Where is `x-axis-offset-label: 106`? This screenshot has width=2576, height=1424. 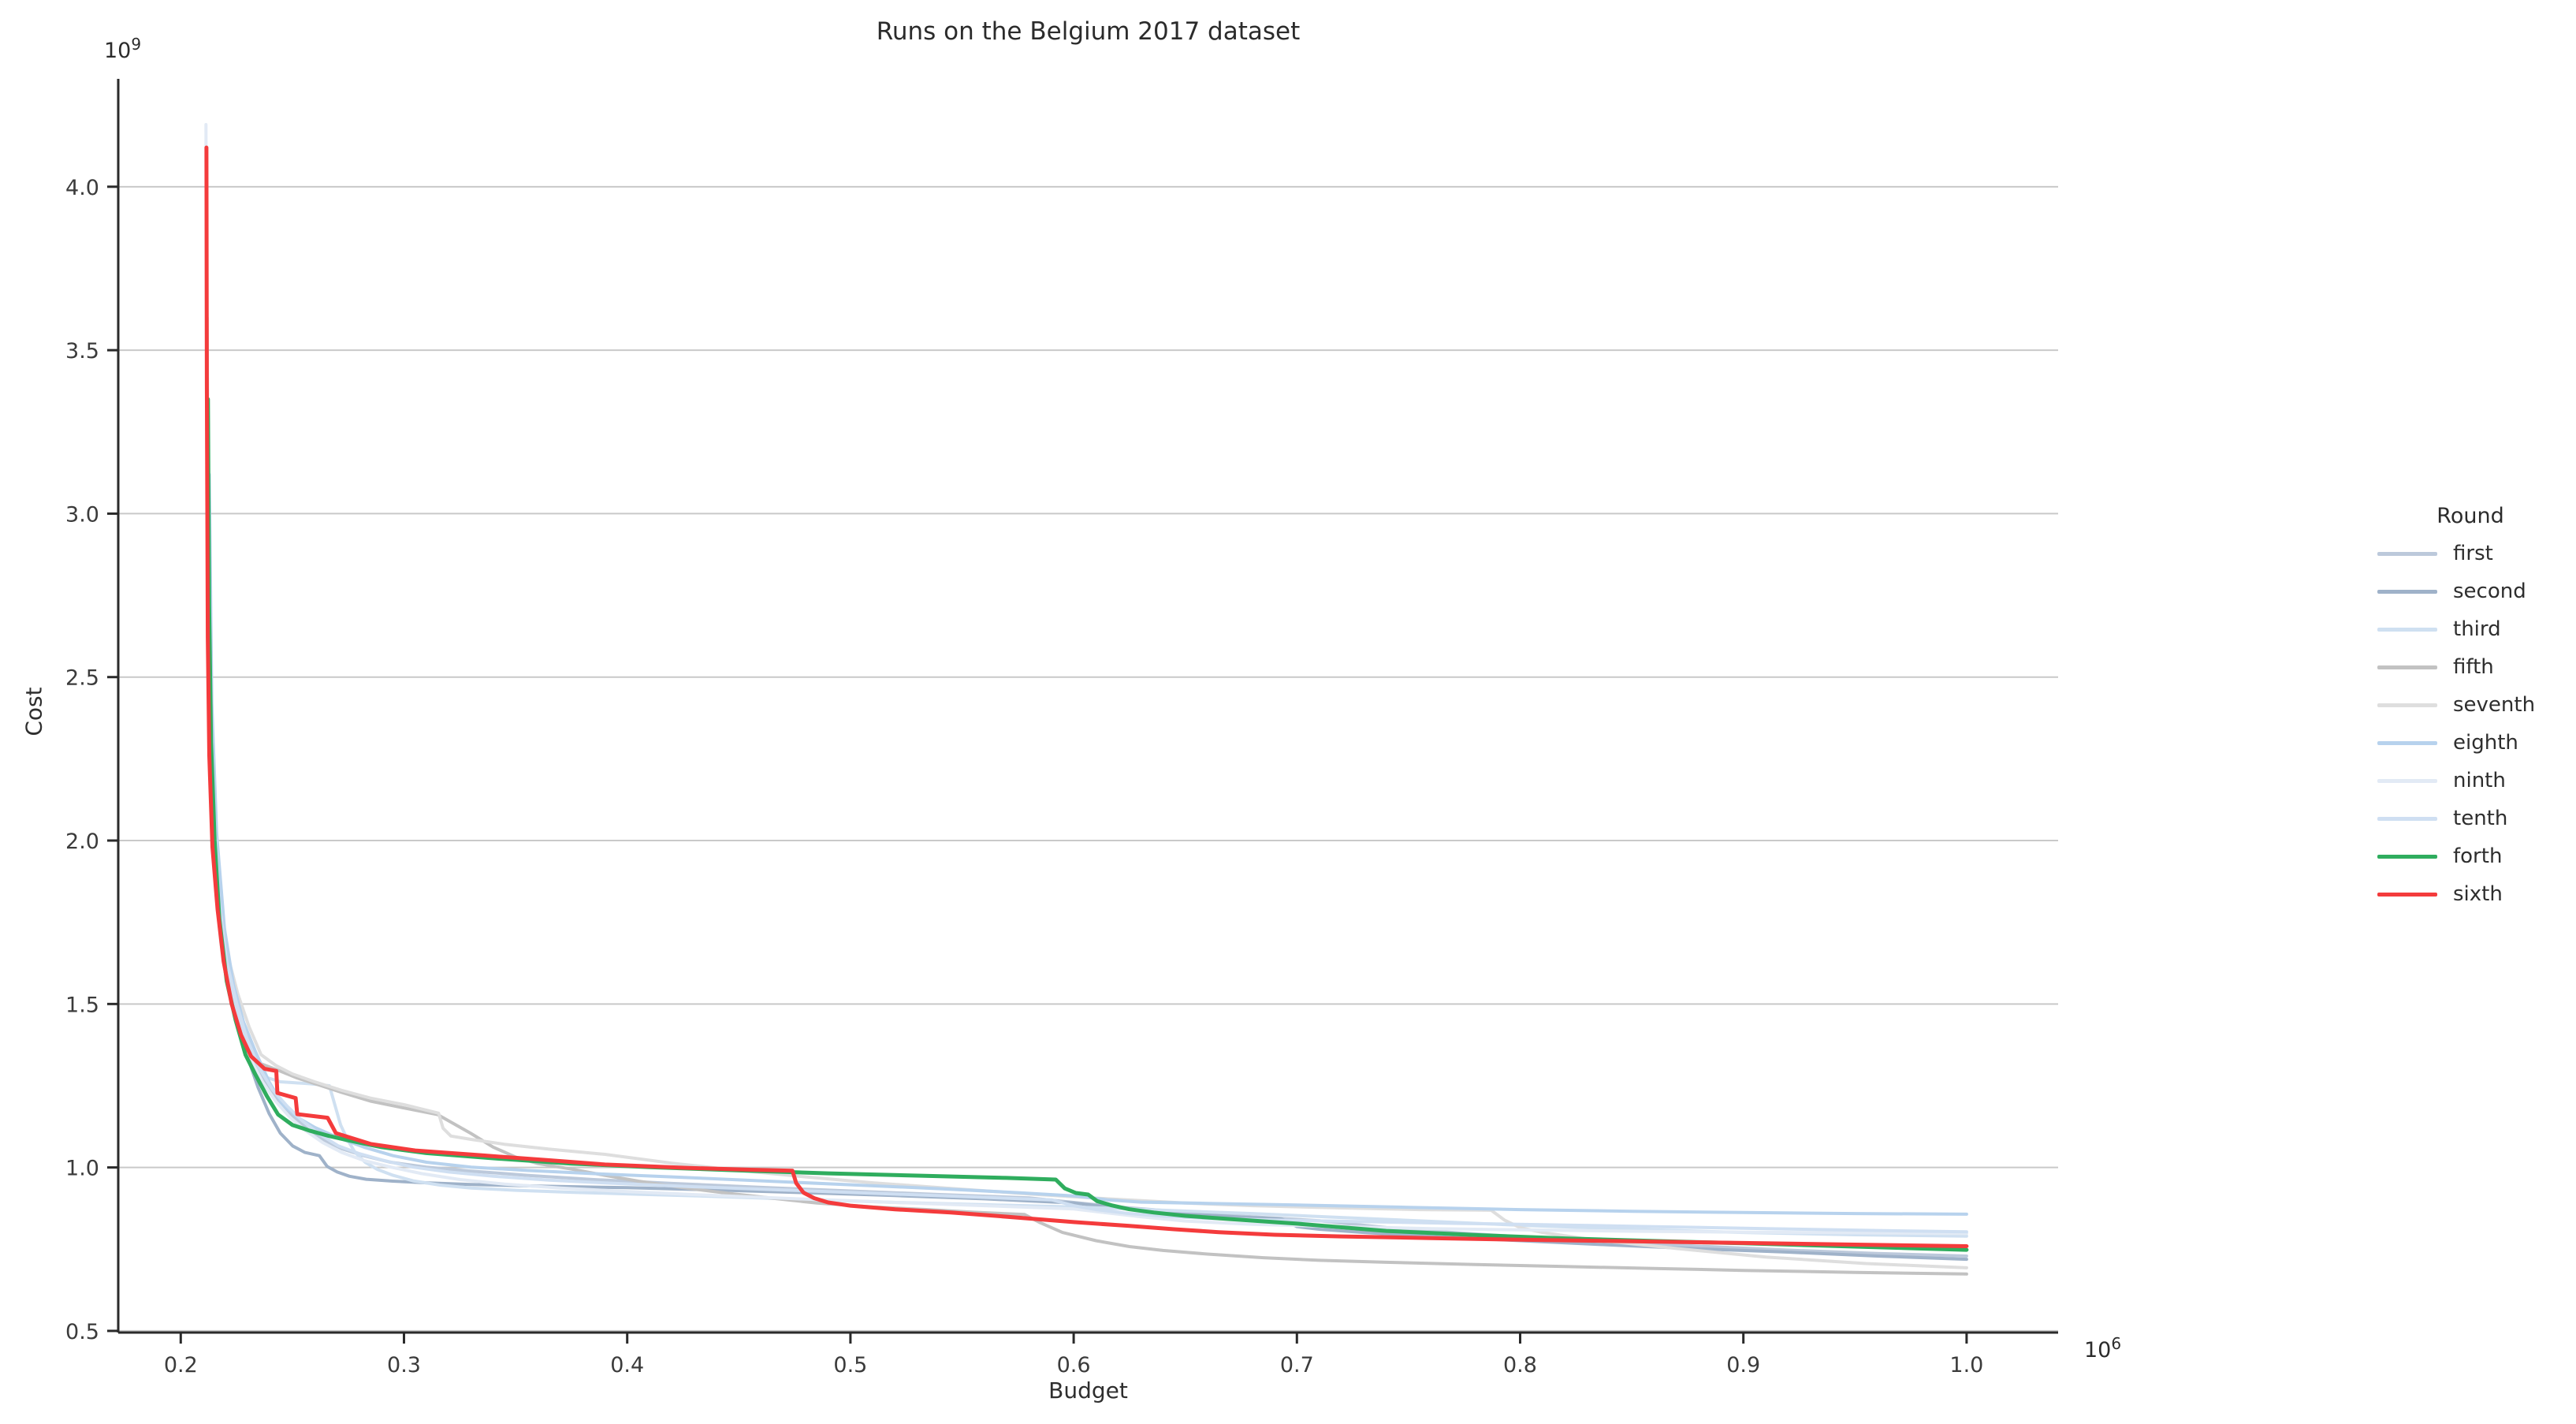
x-axis-offset-label: 106 is located at coordinates (2102, 1348).